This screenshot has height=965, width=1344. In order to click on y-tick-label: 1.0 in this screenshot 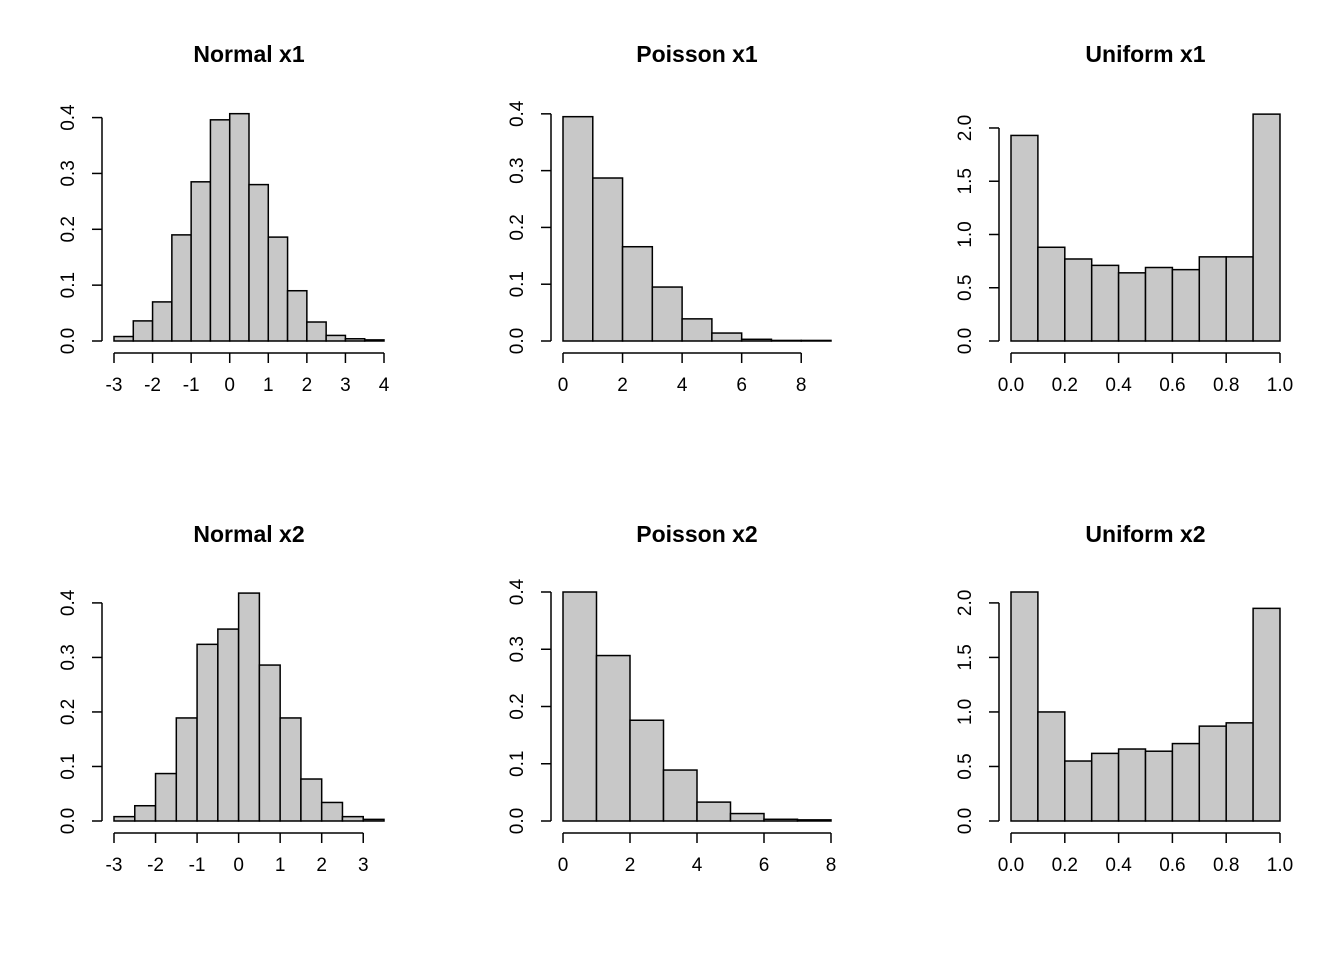, I will do `click(965, 234)`.